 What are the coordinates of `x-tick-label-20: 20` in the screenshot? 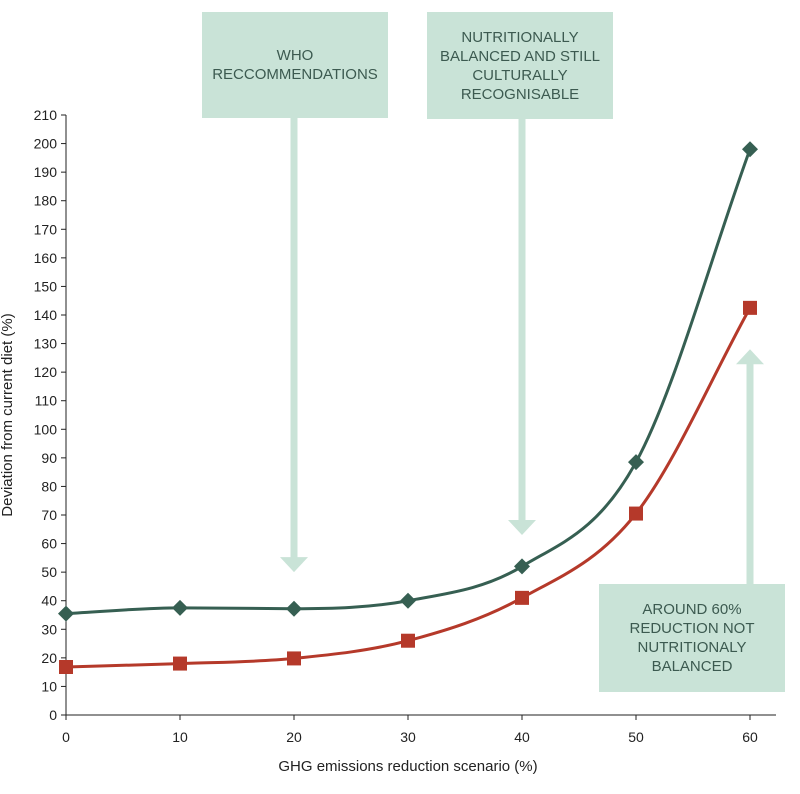 It's located at (294, 737).